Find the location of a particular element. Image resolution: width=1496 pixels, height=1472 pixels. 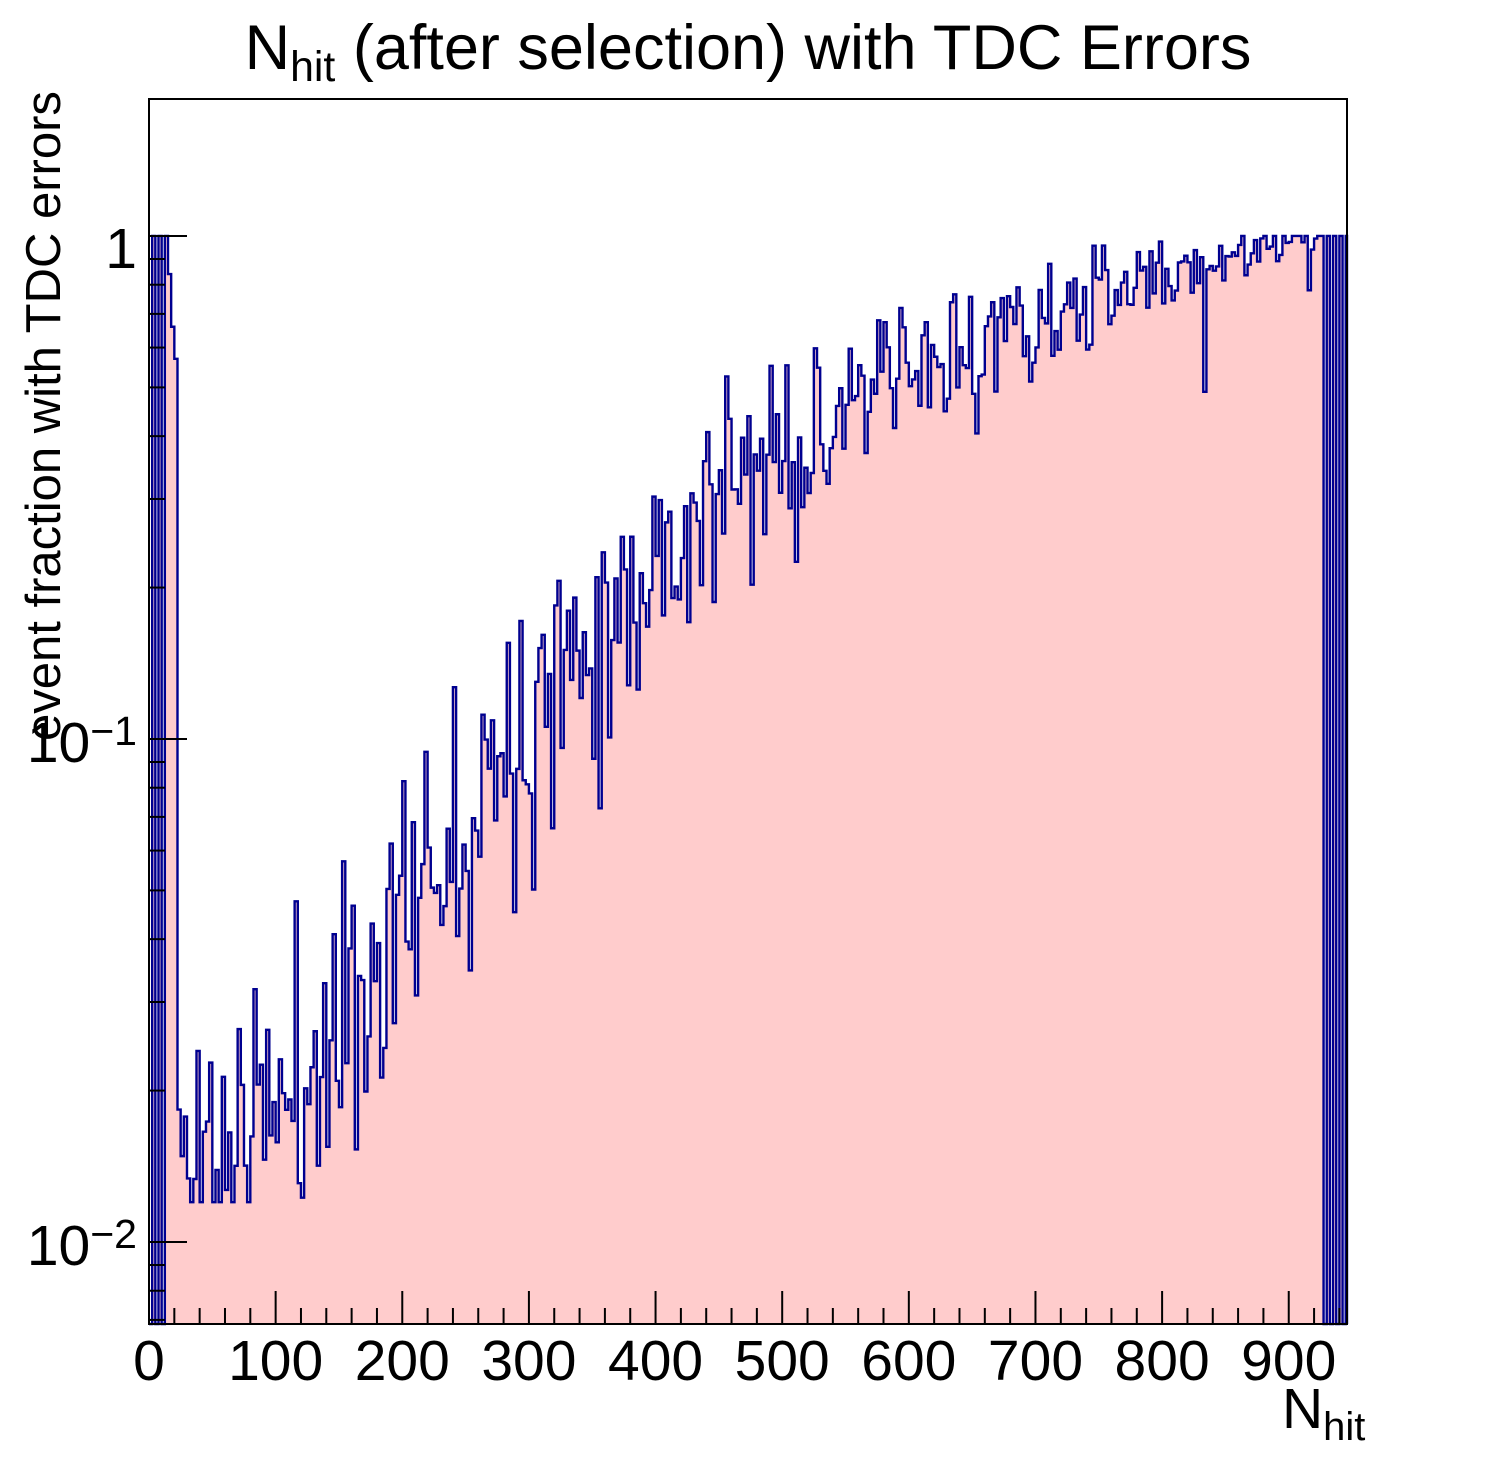

y-tick-label-1e-2: 10⁻² is located at coordinates (77, 1240).